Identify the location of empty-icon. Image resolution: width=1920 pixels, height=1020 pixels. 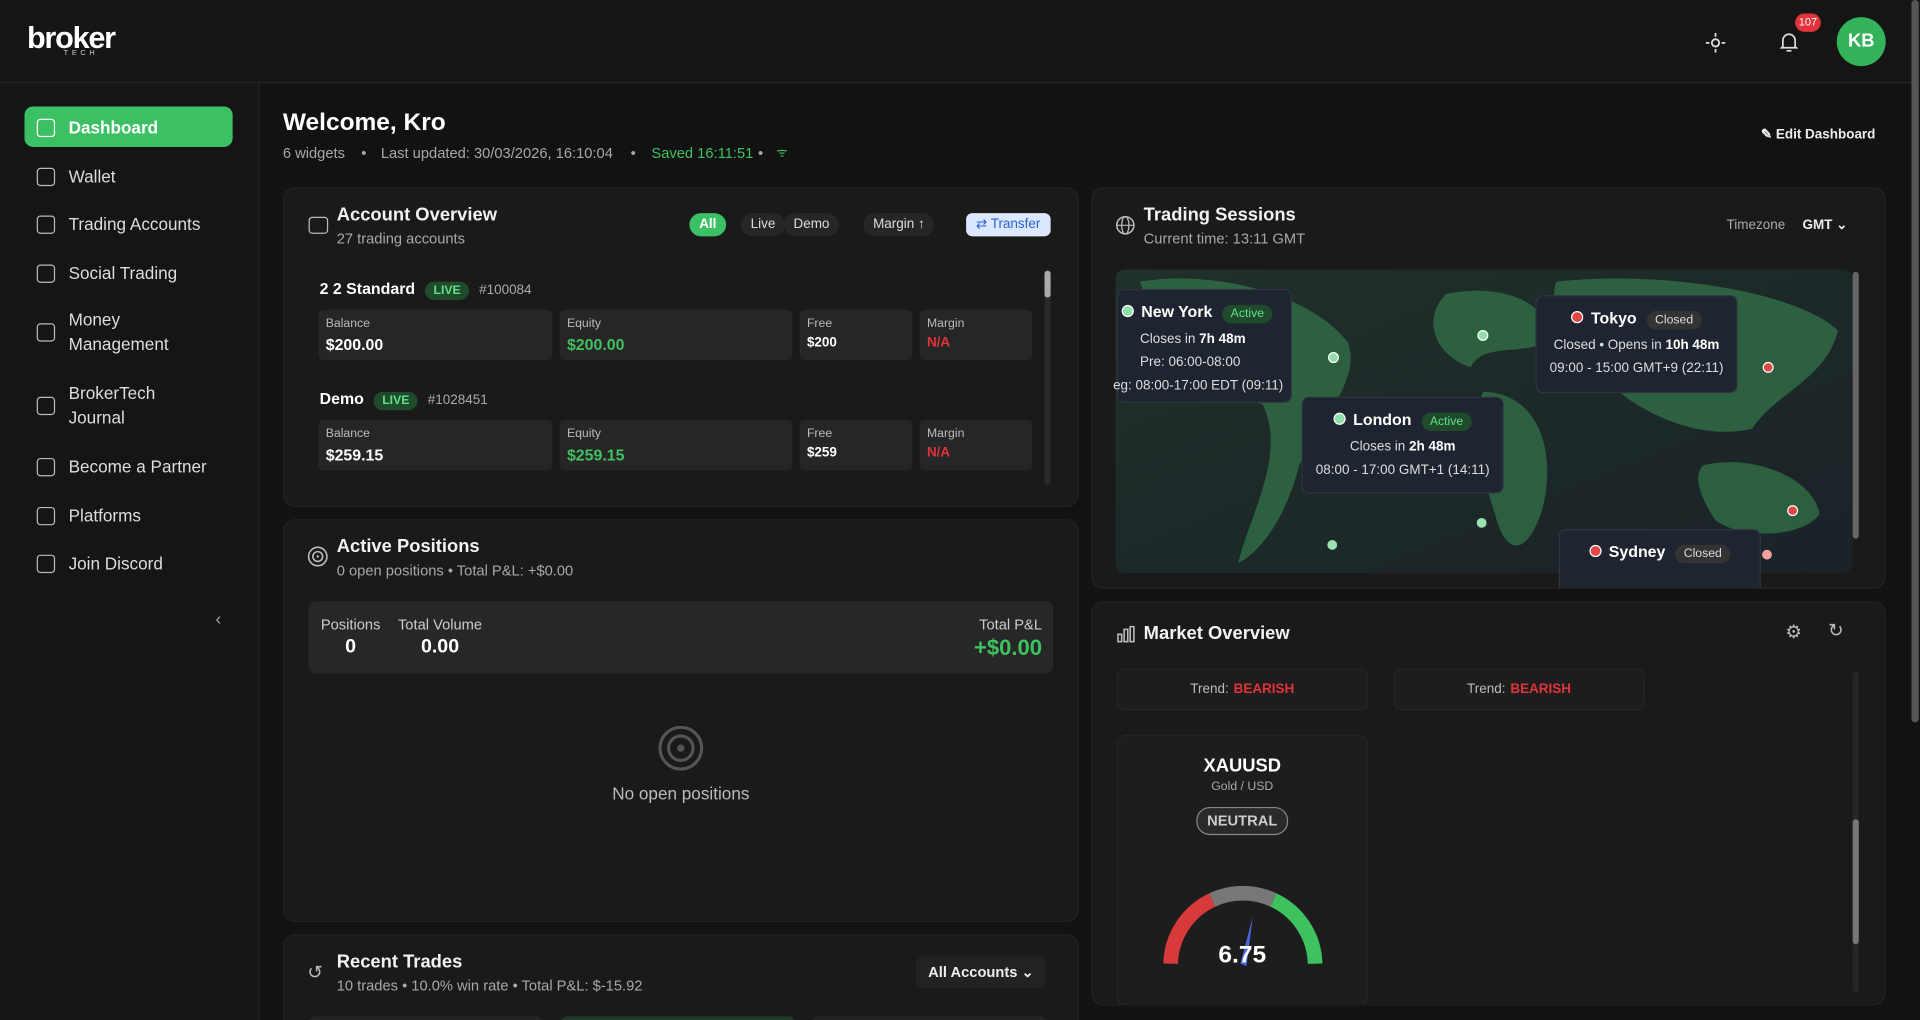
(681, 748).